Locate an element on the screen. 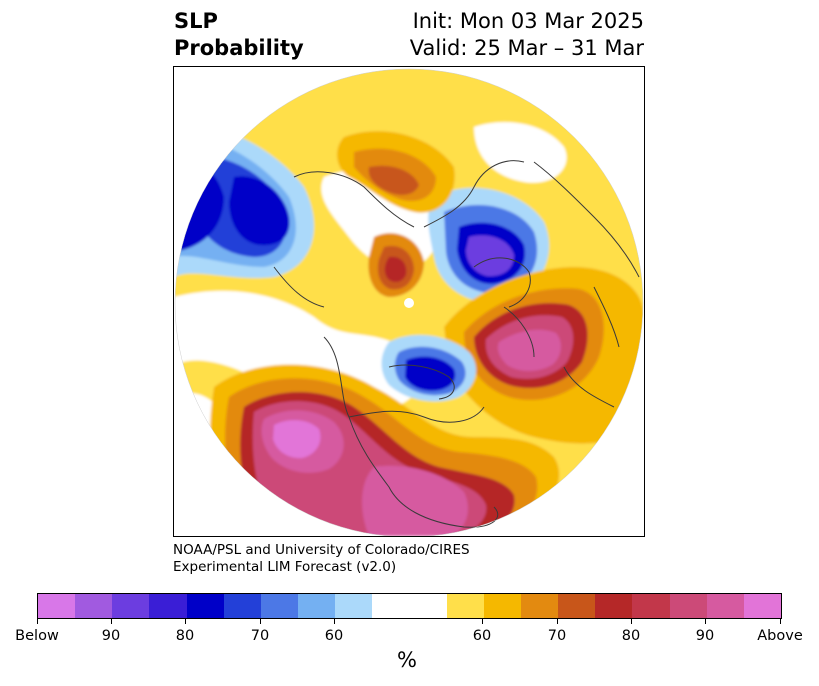  north-pole-marker is located at coordinates (409, 303).